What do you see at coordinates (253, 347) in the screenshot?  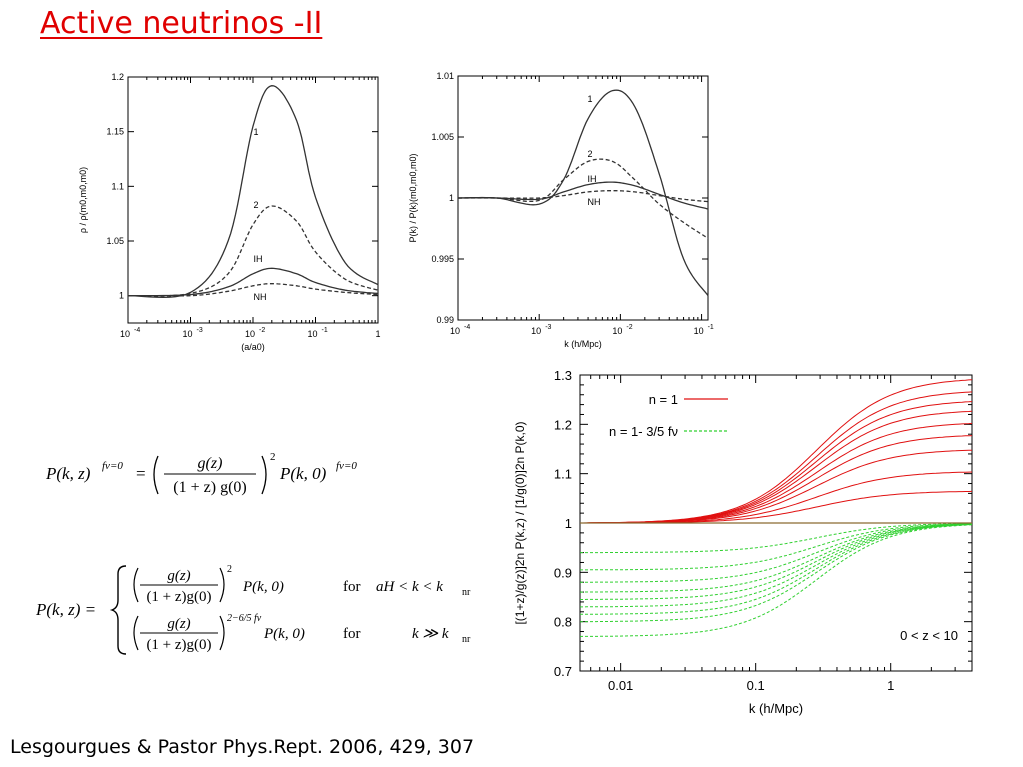 I see `x-axis-label: (a/a0)` at bounding box center [253, 347].